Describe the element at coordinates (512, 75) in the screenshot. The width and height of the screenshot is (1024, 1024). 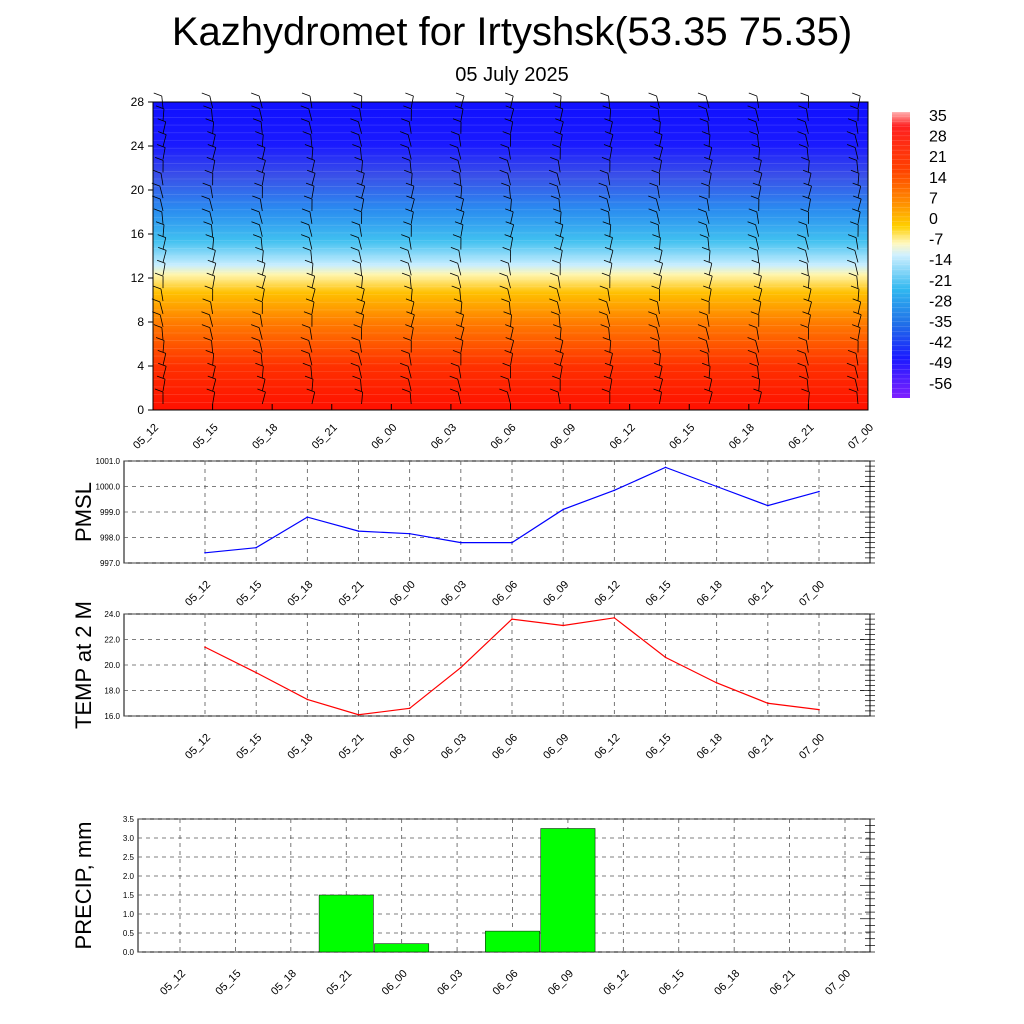
I see `chart-subtitle: 05 July 2025` at that location.